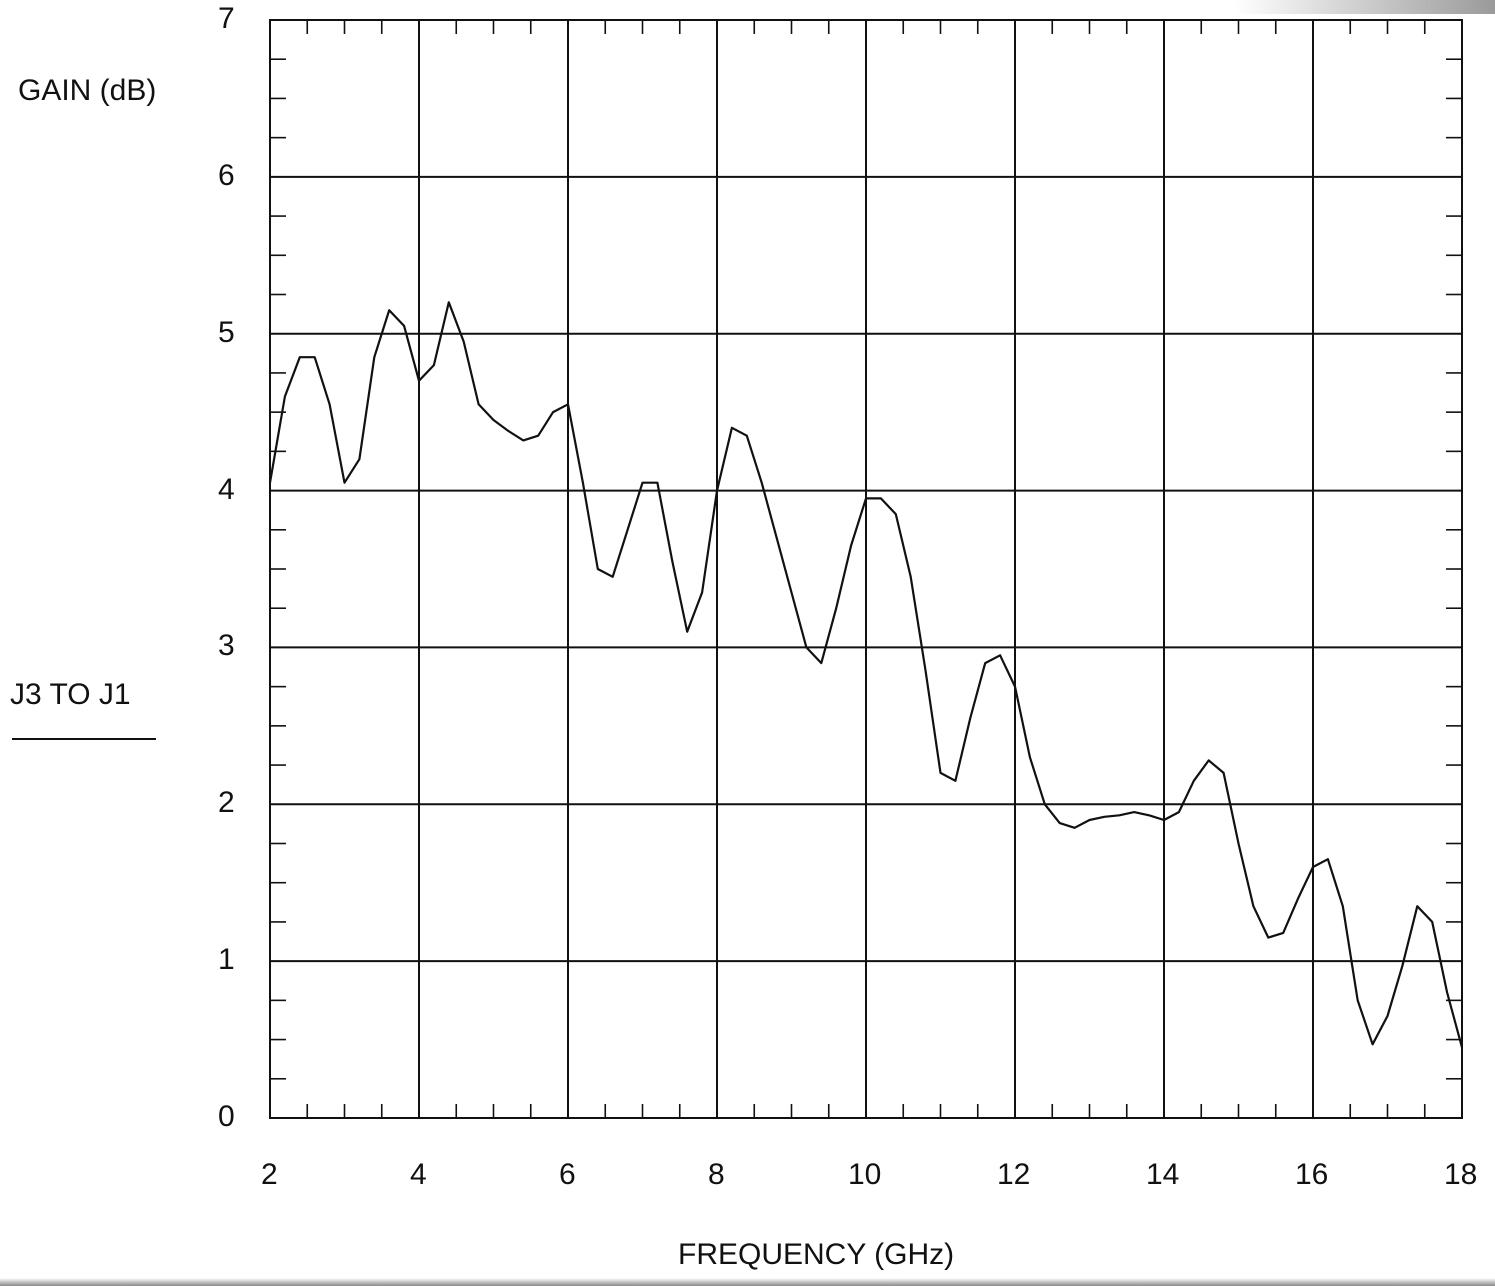 Image resolution: width=1495 pixels, height=1286 pixels. What do you see at coordinates (226, 18) in the screenshot?
I see `y-tick-label: 7` at bounding box center [226, 18].